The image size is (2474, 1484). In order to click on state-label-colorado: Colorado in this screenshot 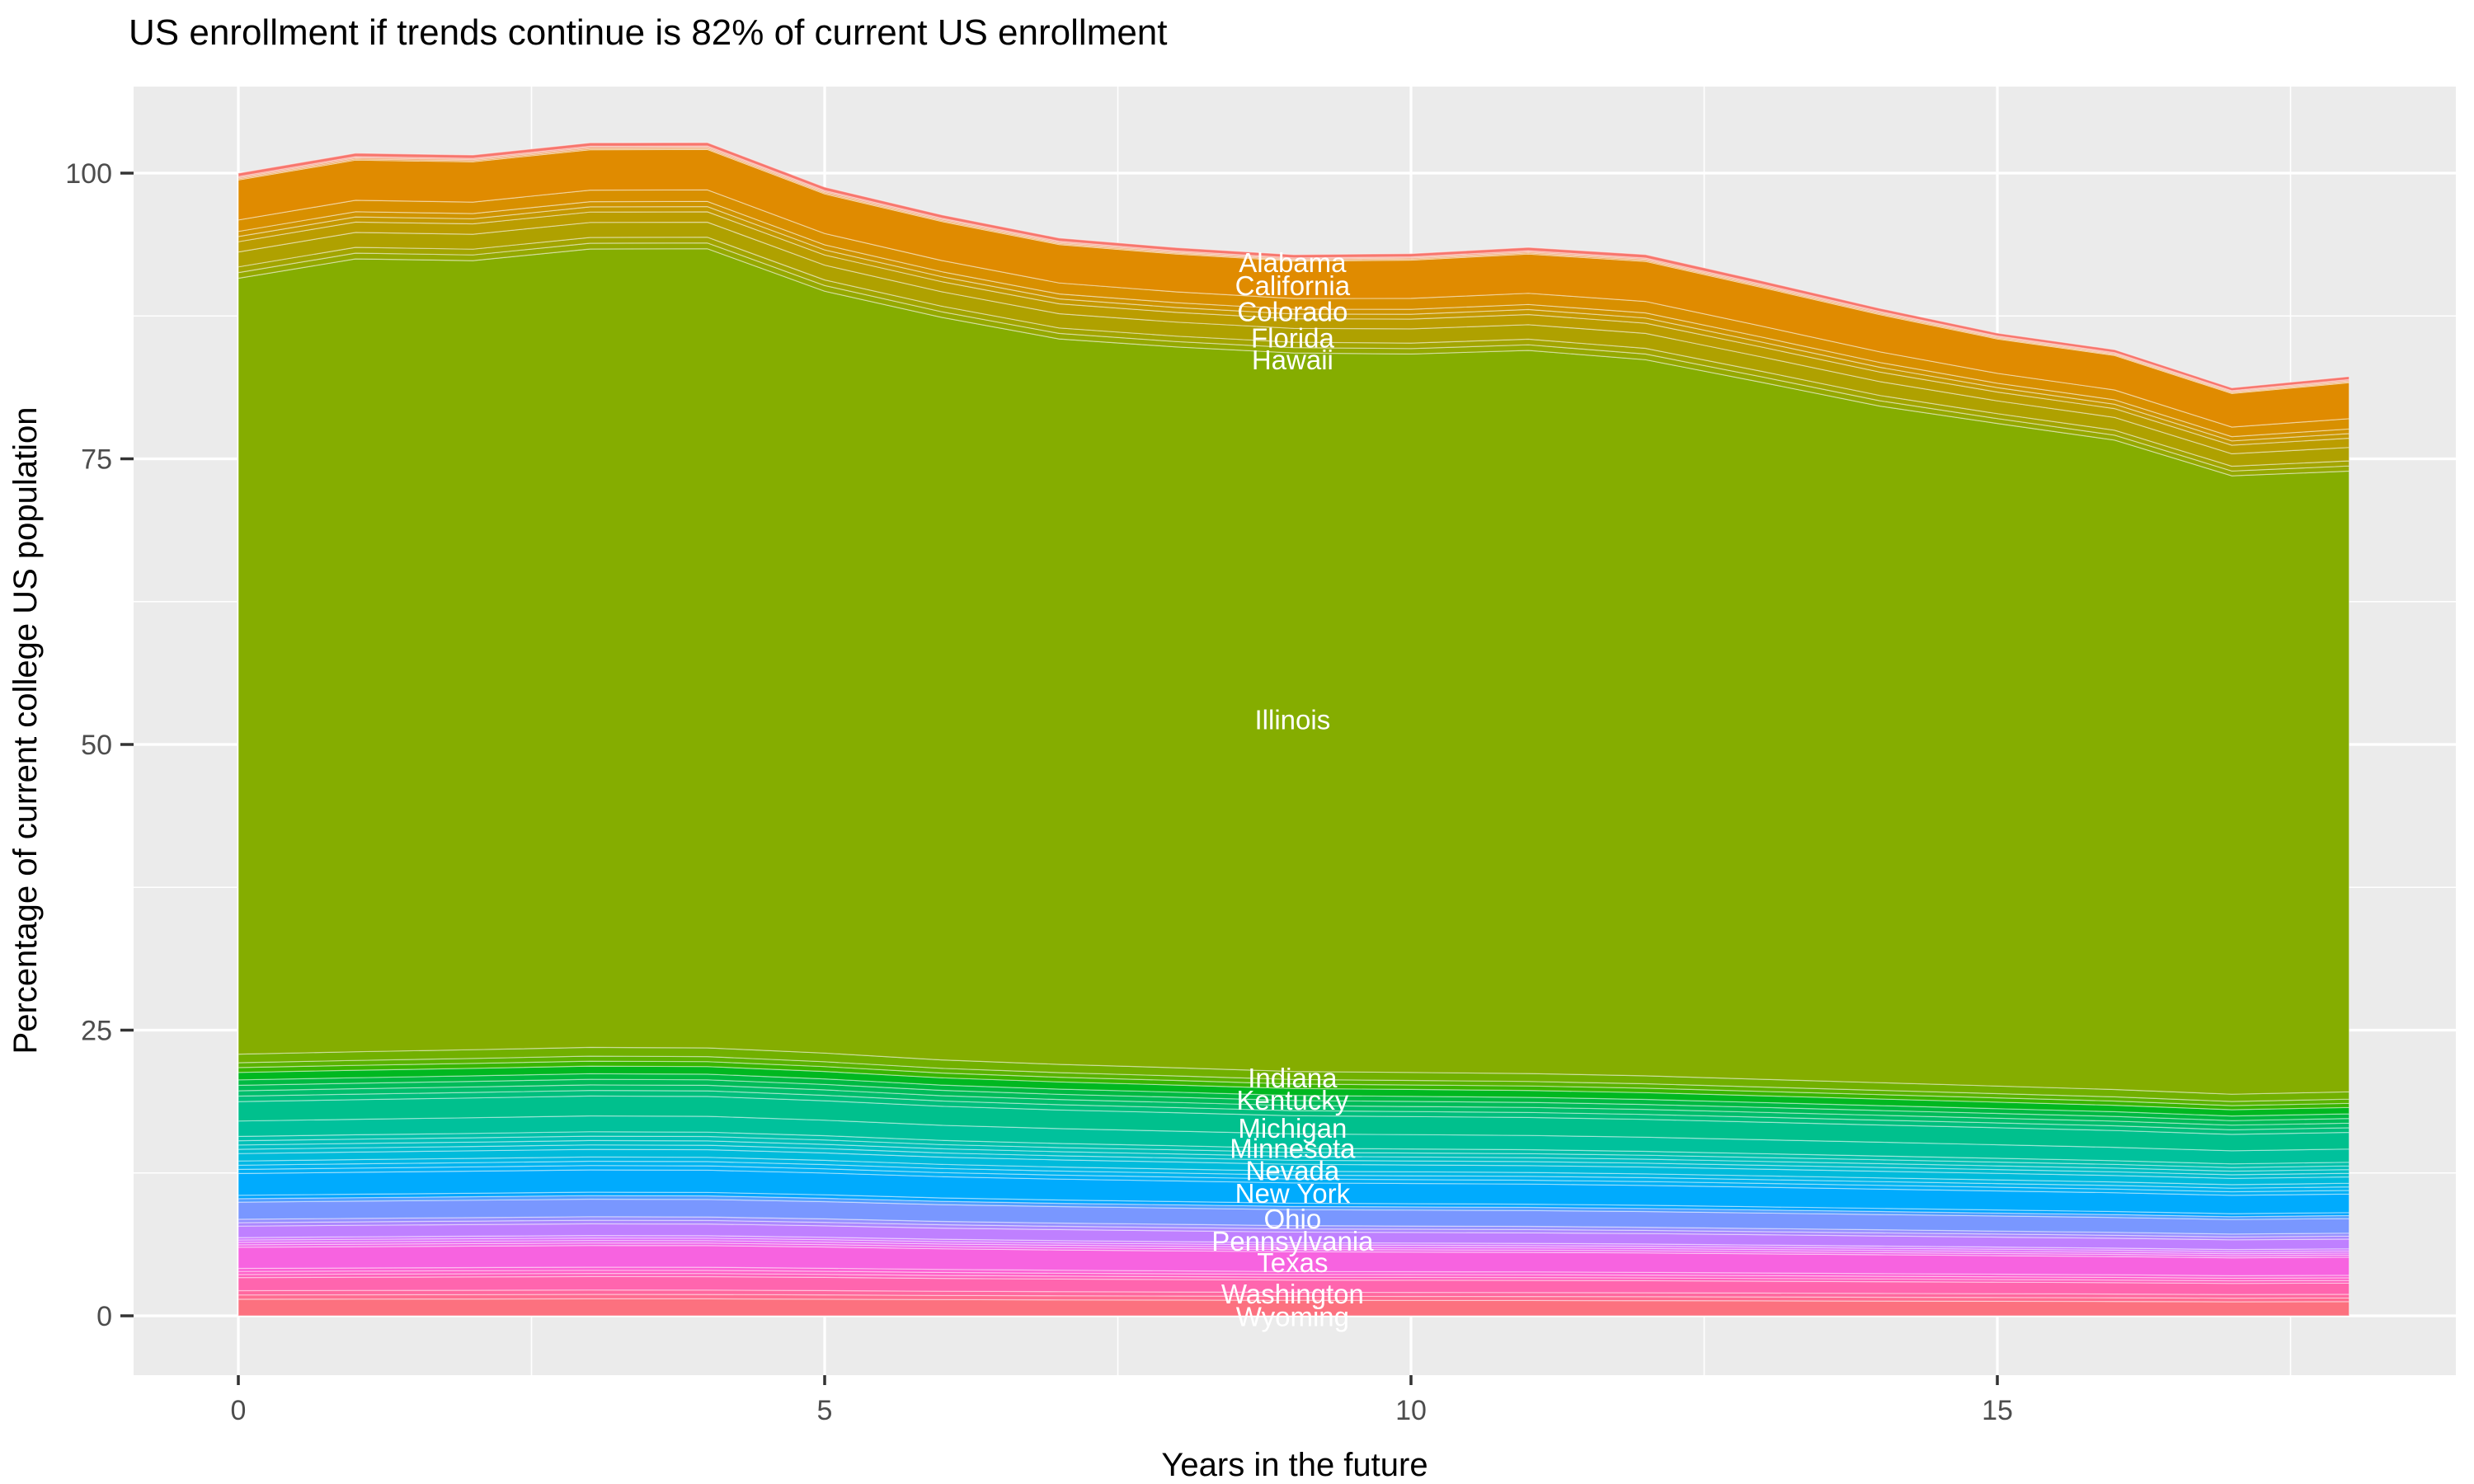, I will do `click(1292, 312)`.